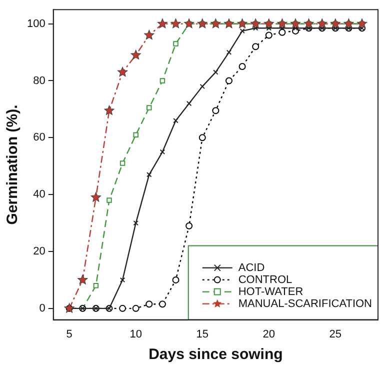 The image size is (383, 366). Describe the element at coordinates (39, 194) in the screenshot. I see `y-tick-label: 40` at that location.